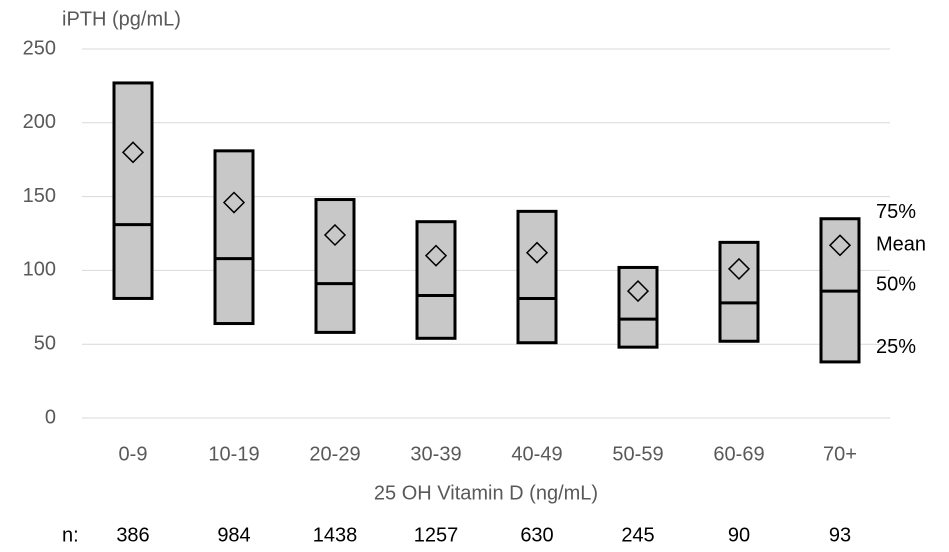 This screenshot has width=949, height=552. What do you see at coordinates (436, 535) in the screenshot?
I see `n-value: 1257` at bounding box center [436, 535].